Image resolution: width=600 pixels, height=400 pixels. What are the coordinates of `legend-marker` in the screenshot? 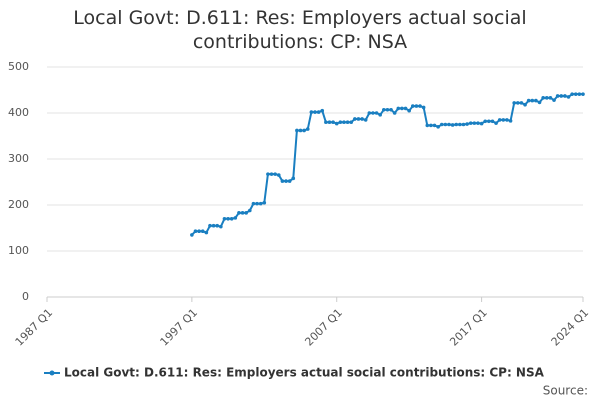 It's located at (52, 373).